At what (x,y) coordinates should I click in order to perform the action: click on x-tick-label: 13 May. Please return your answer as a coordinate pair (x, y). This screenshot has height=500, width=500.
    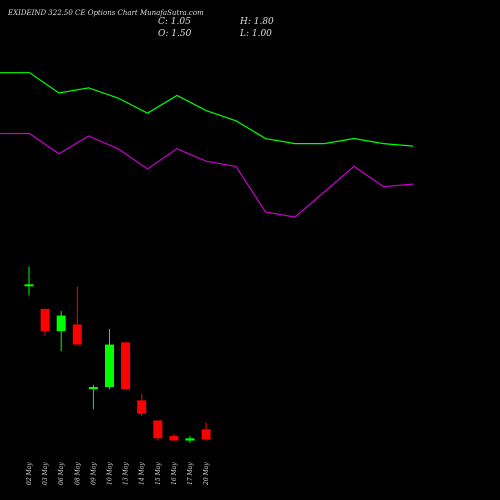
    Looking at the image, I should click on (126, 473).